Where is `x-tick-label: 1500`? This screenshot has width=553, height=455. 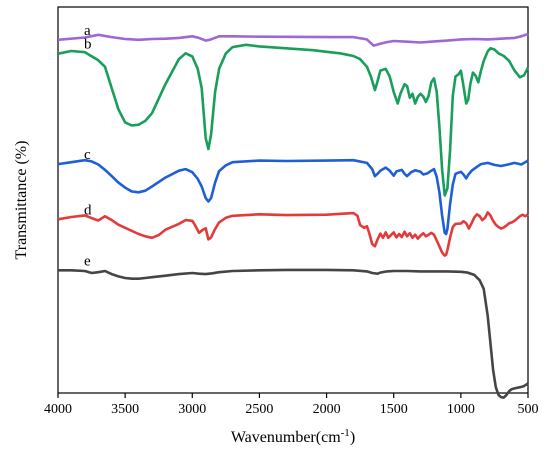
x-tick-label: 1500 is located at coordinates (394, 409).